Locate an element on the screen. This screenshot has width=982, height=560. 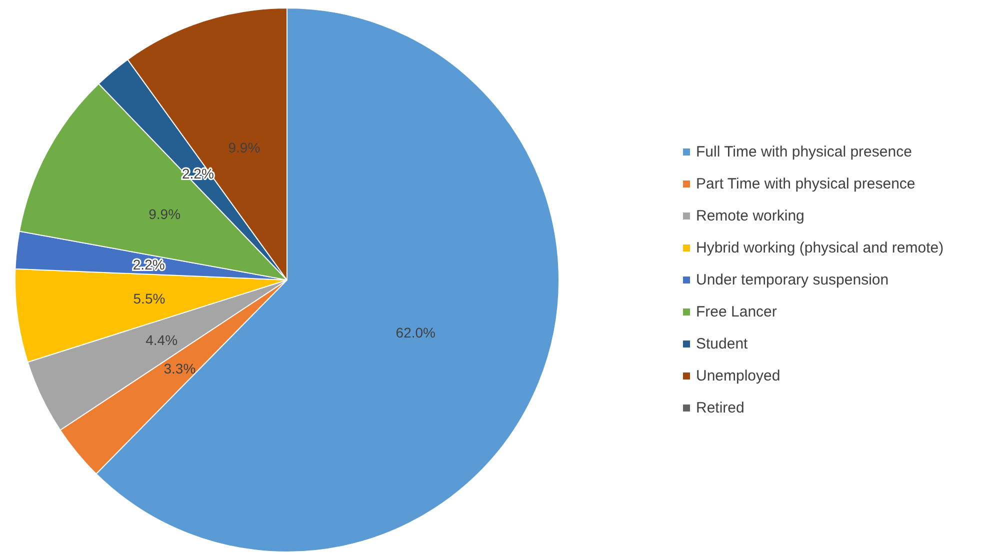
data-label: 4.4% is located at coordinates (162, 340).